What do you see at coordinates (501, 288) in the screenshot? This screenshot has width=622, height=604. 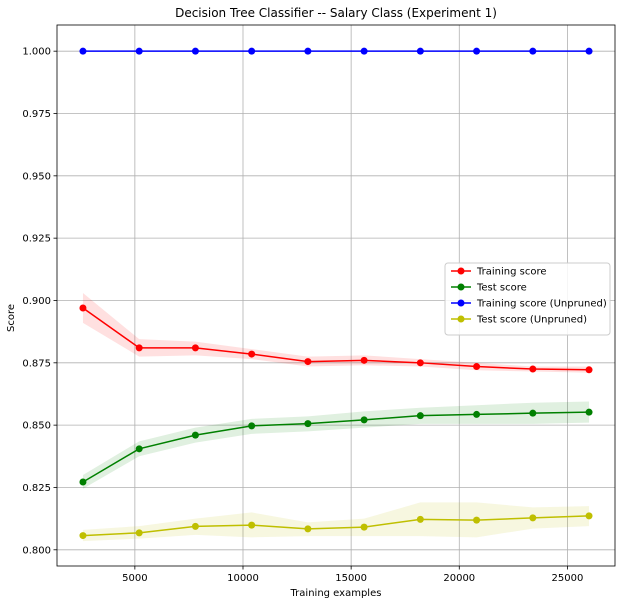 I see `test-score-legend-label: Test score` at bounding box center [501, 288].